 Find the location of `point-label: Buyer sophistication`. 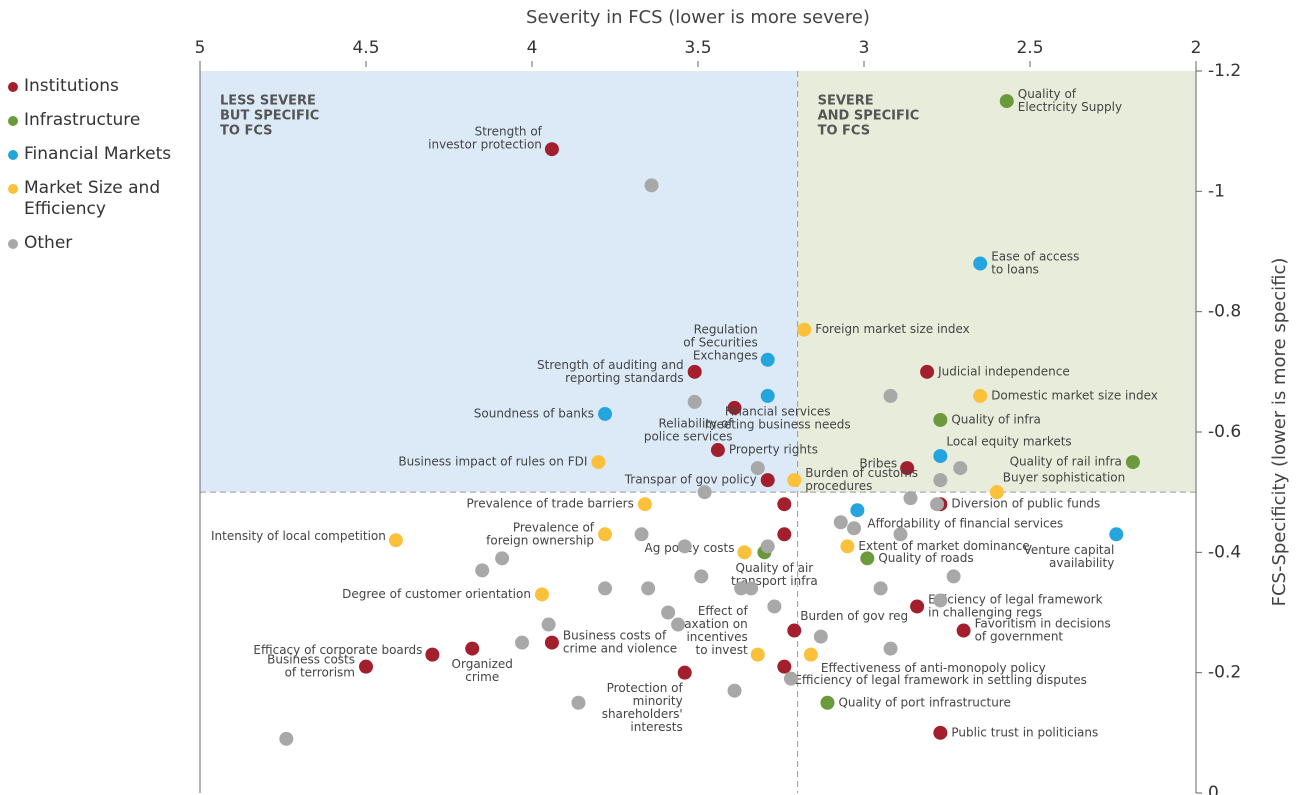

point-label: Buyer sophistication is located at coordinates (1064, 478).